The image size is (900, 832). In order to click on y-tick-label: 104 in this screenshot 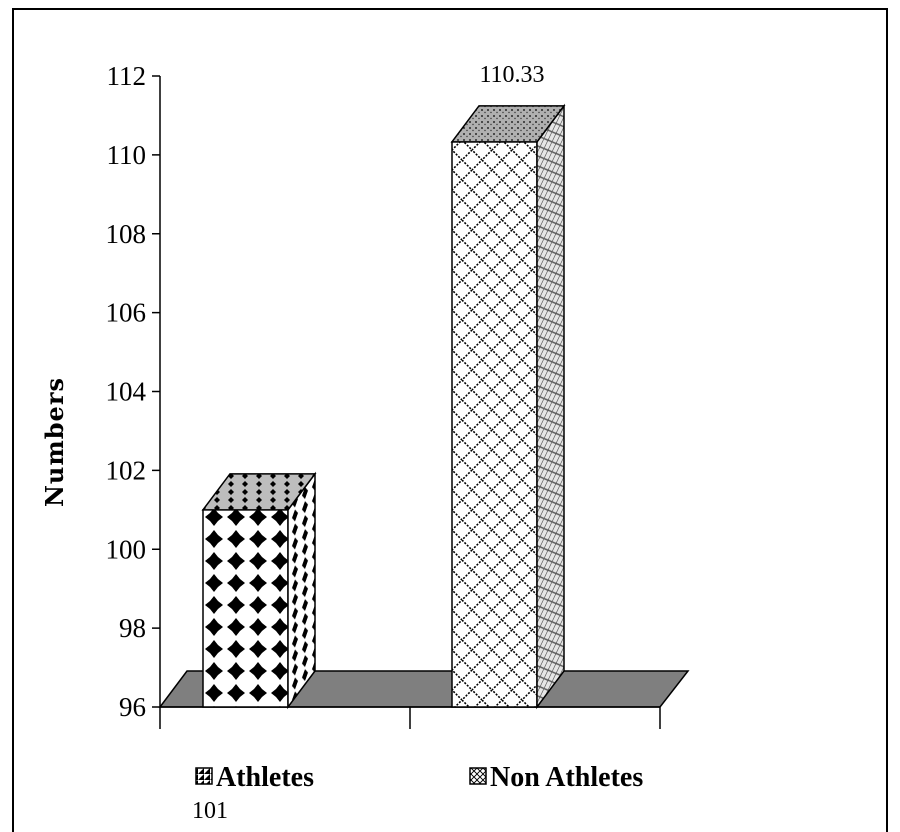, I will do `click(126, 392)`.